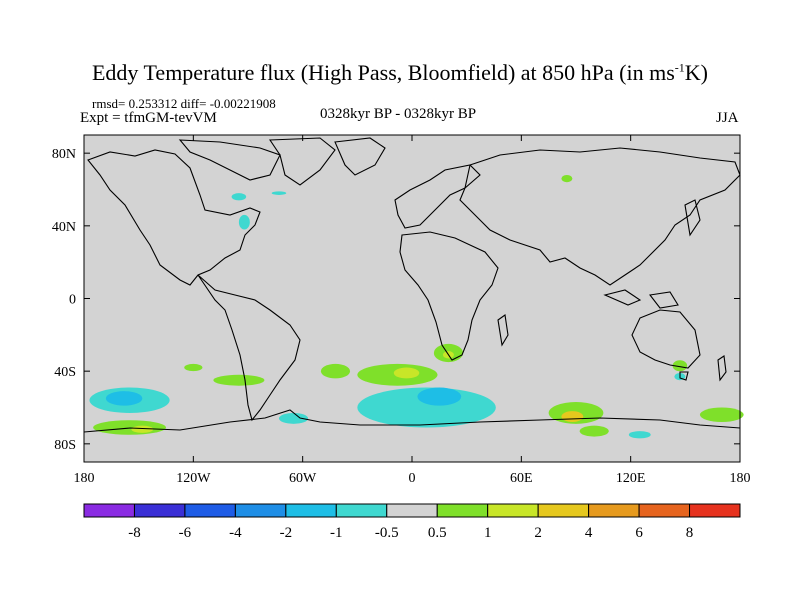 This screenshot has width=800, height=600. What do you see at coordinates (696, 72) in the screenshot?
I see `title-end: K)` at bounding box center [696, 72].